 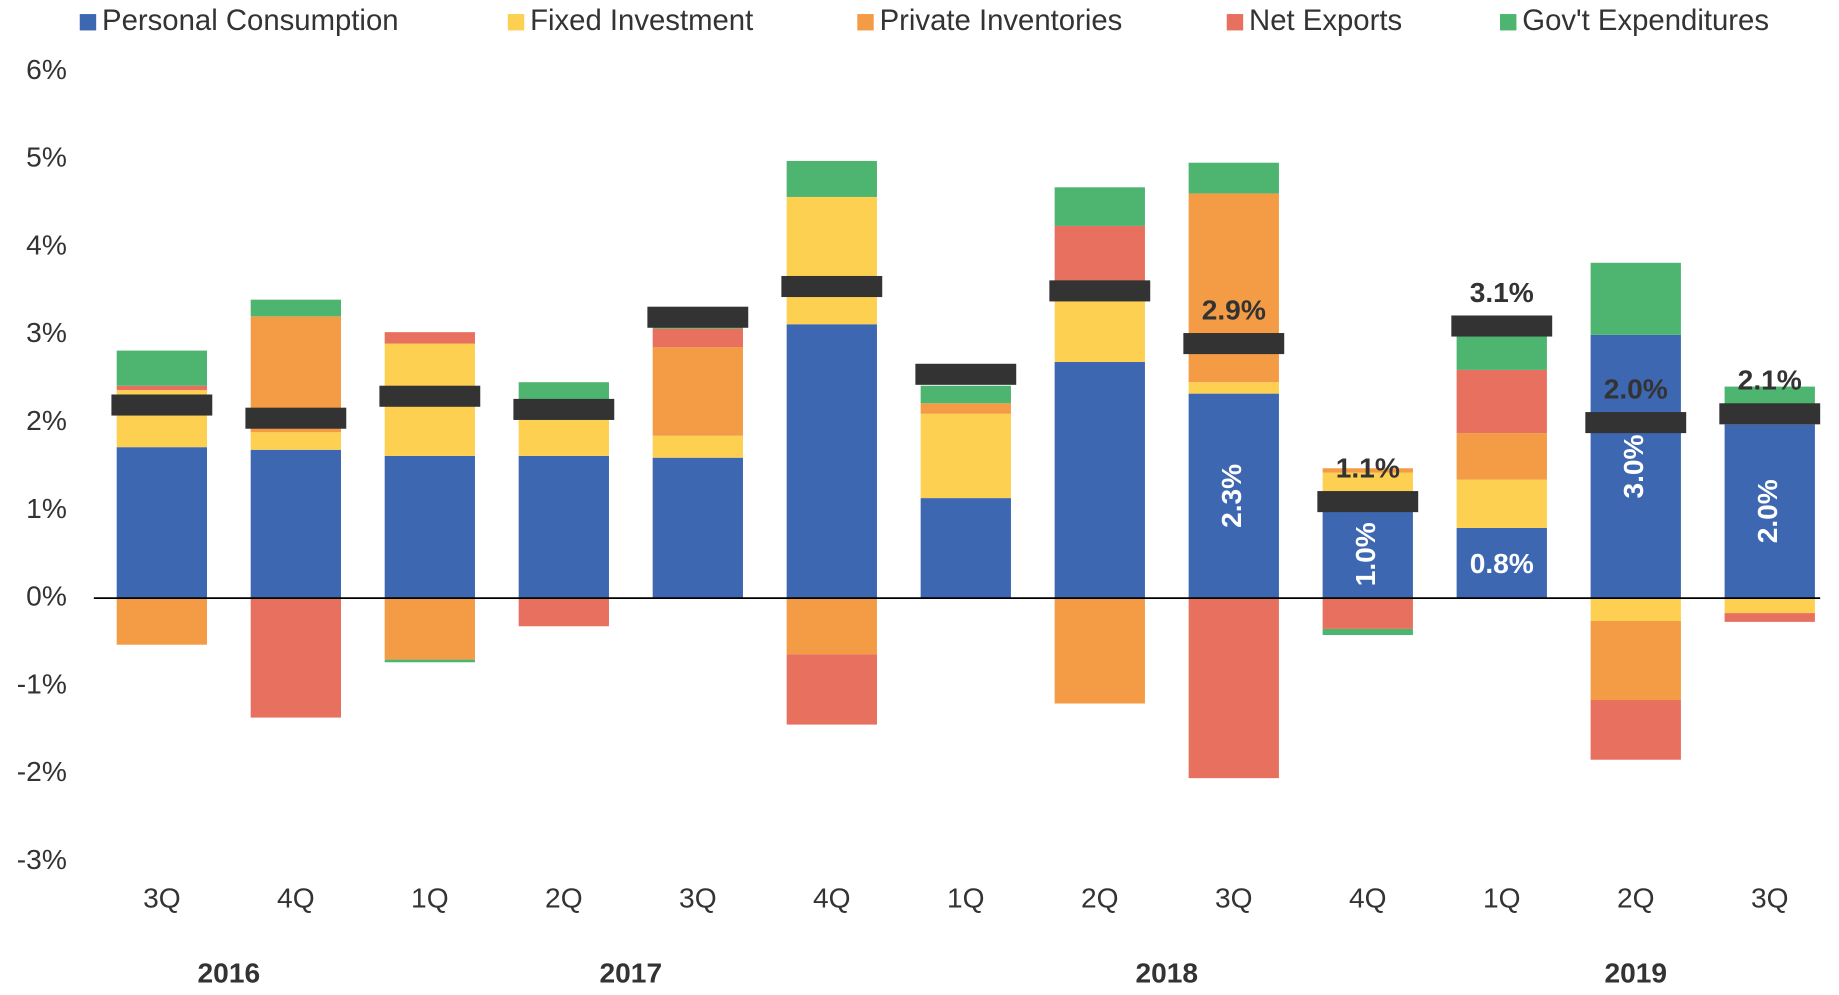 What do you see at coordinates (46, 508) in the screenshot?
I see `y-tick-label: 1%` at bounding box center [46, 508].